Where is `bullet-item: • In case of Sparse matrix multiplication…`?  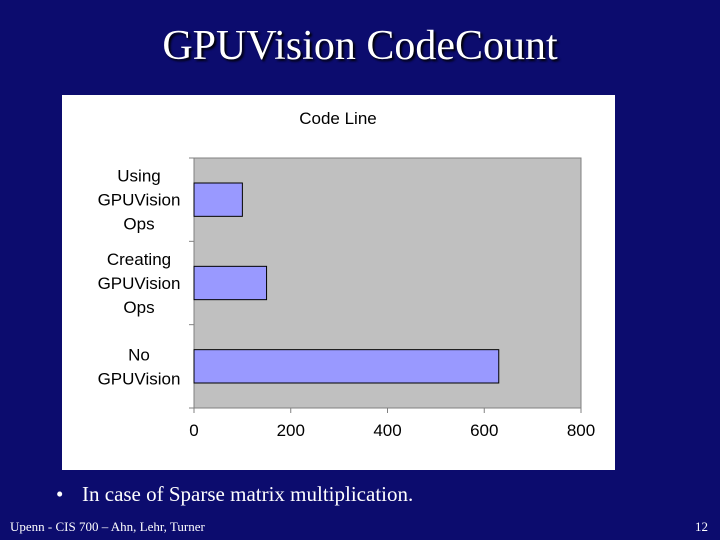 bullet-item: • In case of Sparse matrix multiplication… is located at coordinates (234, 494).